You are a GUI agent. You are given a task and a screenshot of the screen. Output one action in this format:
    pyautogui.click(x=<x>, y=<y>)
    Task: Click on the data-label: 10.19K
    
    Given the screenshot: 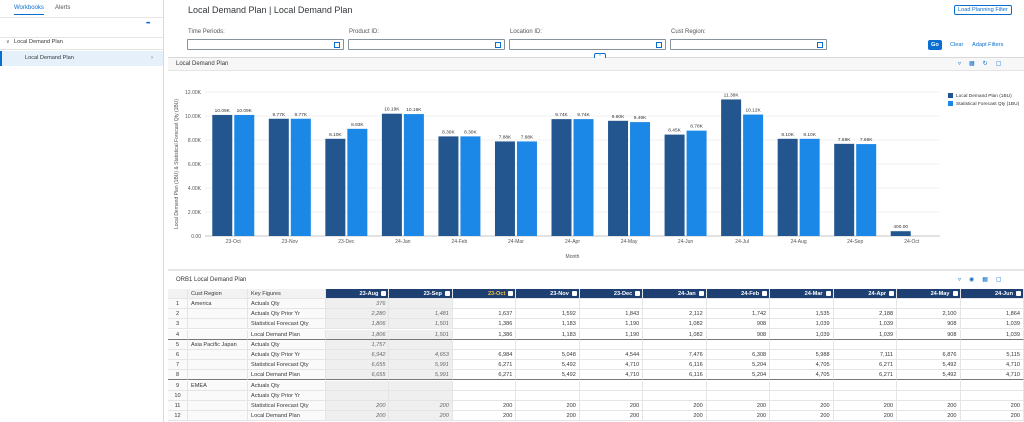 What is the action you would take?
    pyautogui.click(x=392, y=110)
    